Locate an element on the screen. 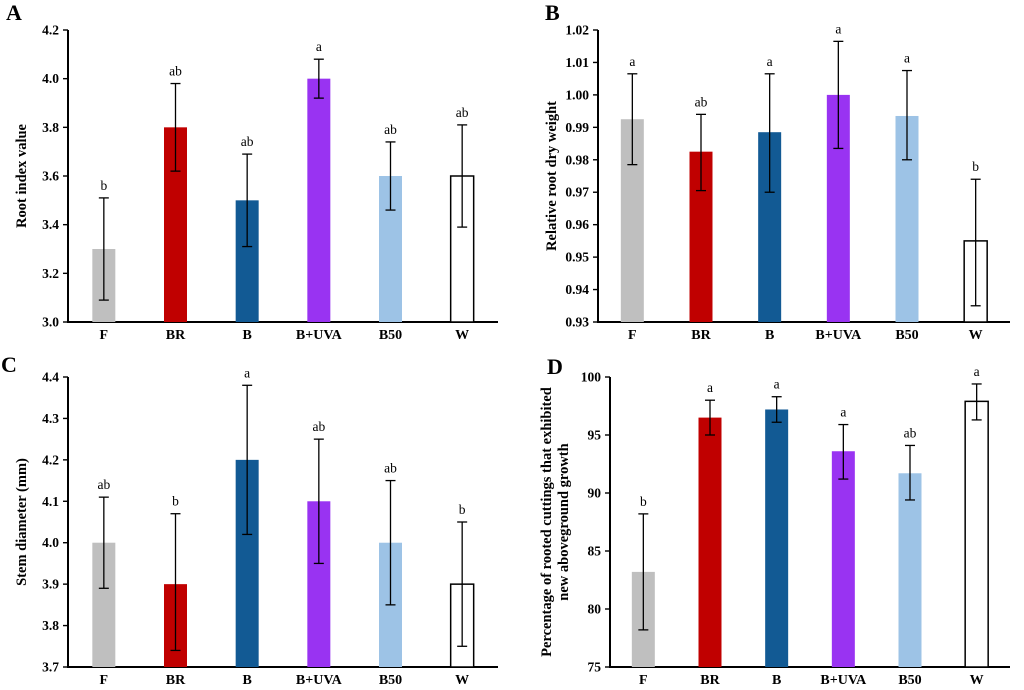 Image resolution: width=1024 pixels, height=690 pixels. y-tick-label: 0.93 is located at coordinates (577, 322).